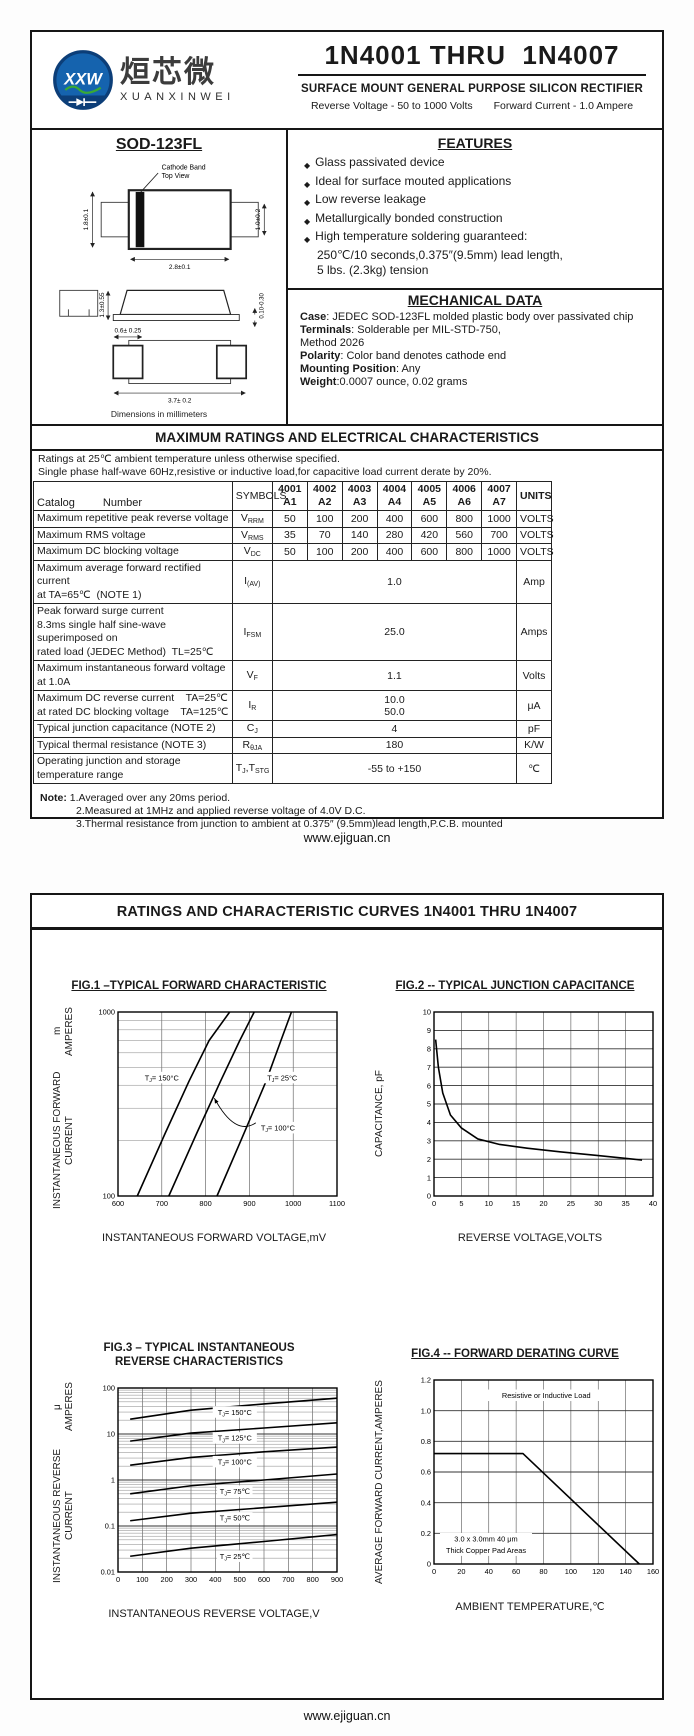 The image size is (694, 1736). What do you see at coordinates (252, 729) in the screenshot?
I see `symbol-cell: CJ` at bounding box center [252, 729].